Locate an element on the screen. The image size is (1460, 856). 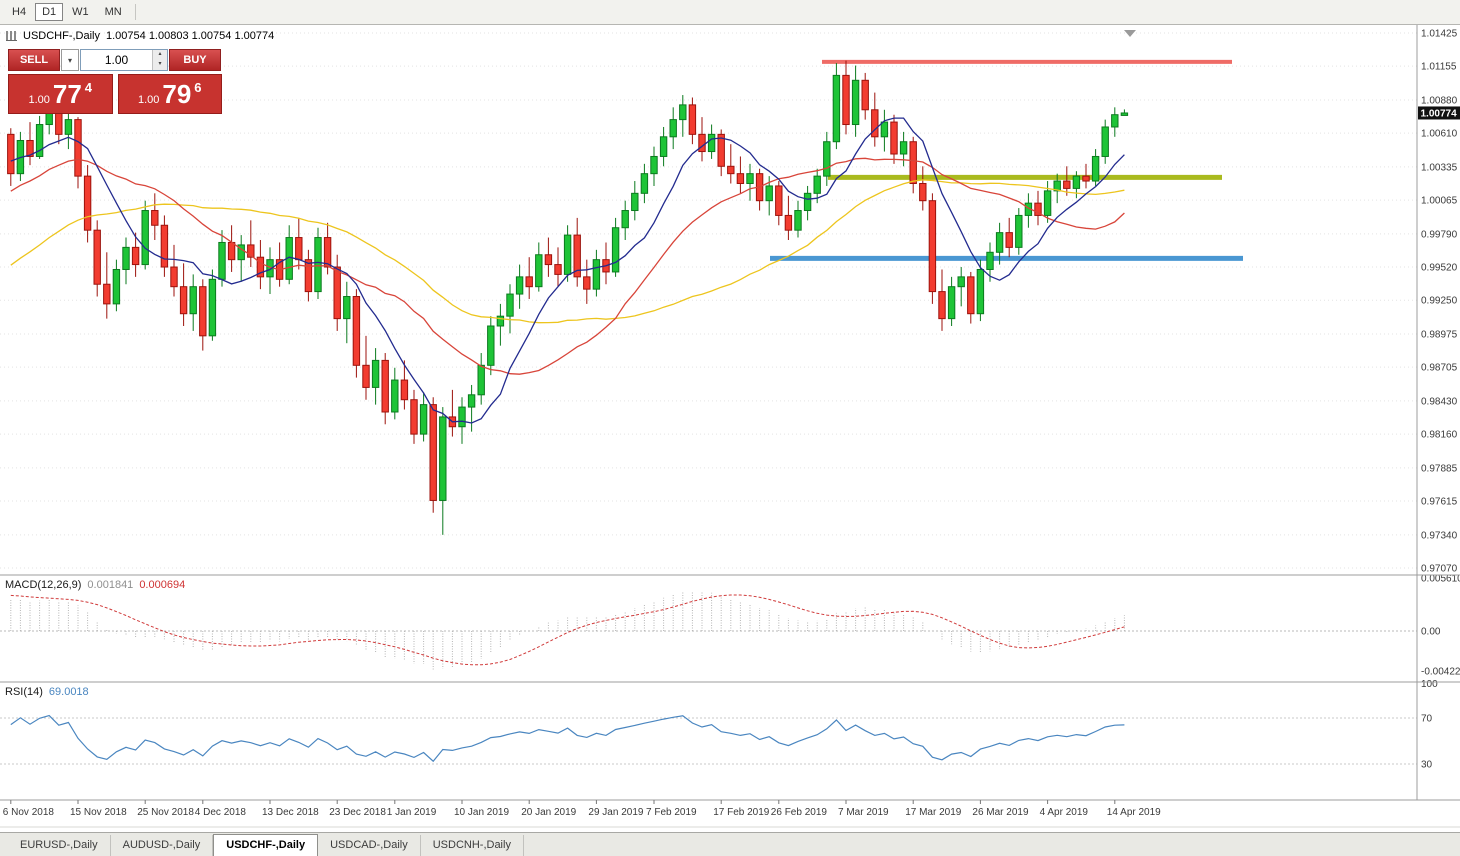
svg-text: 1.00880 is located at coordinates (1439, 100).